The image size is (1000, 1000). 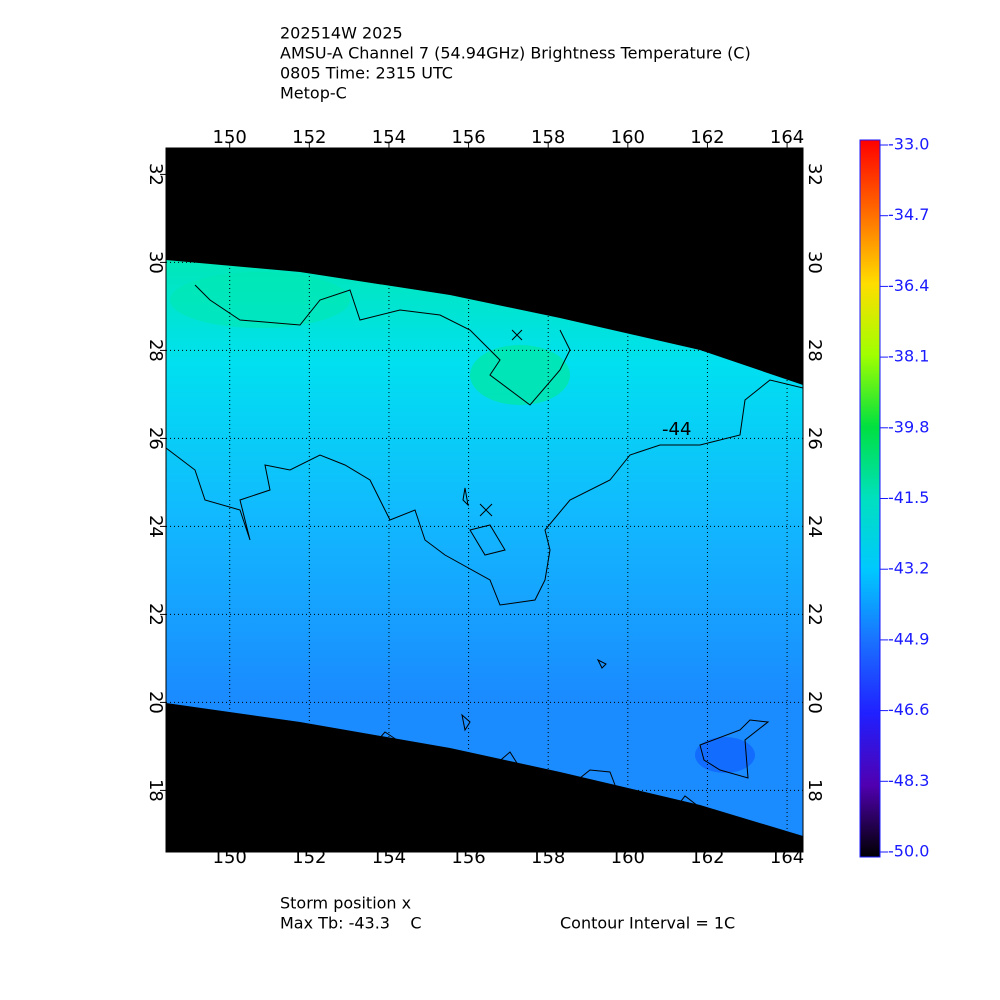 What do you see at coordinates (908, 638) in the screenshot?
I see `colorbar-label: -44.9` at bounding box center [908, 638].